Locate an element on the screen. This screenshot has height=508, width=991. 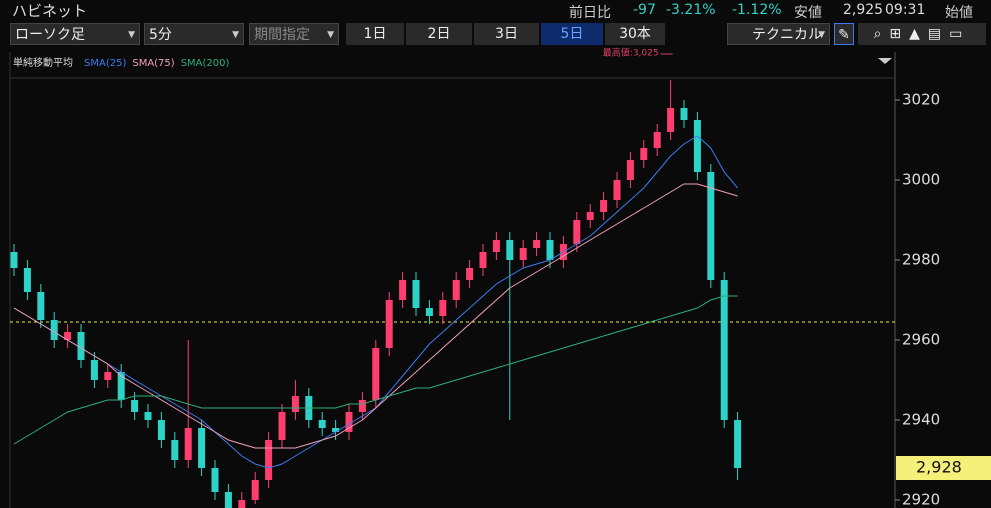
period-button: 30本 is located at coordinates (635, 34).